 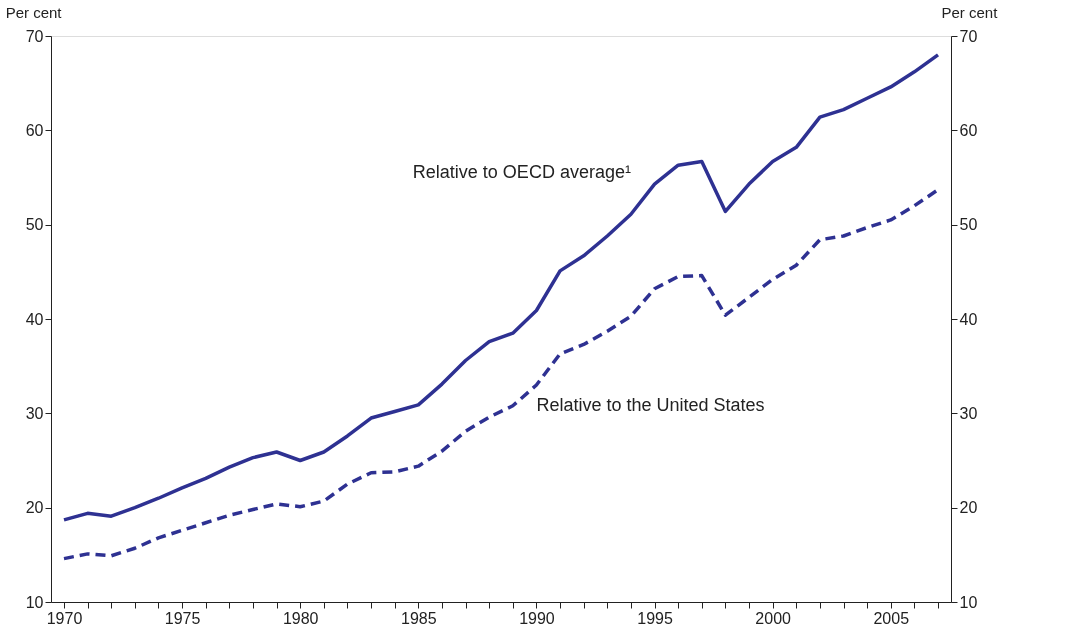 What do you see at coordinates (968, 602) in the screenshot?
I see `y2-tick-label: 10` at bounding box center [968, 602].